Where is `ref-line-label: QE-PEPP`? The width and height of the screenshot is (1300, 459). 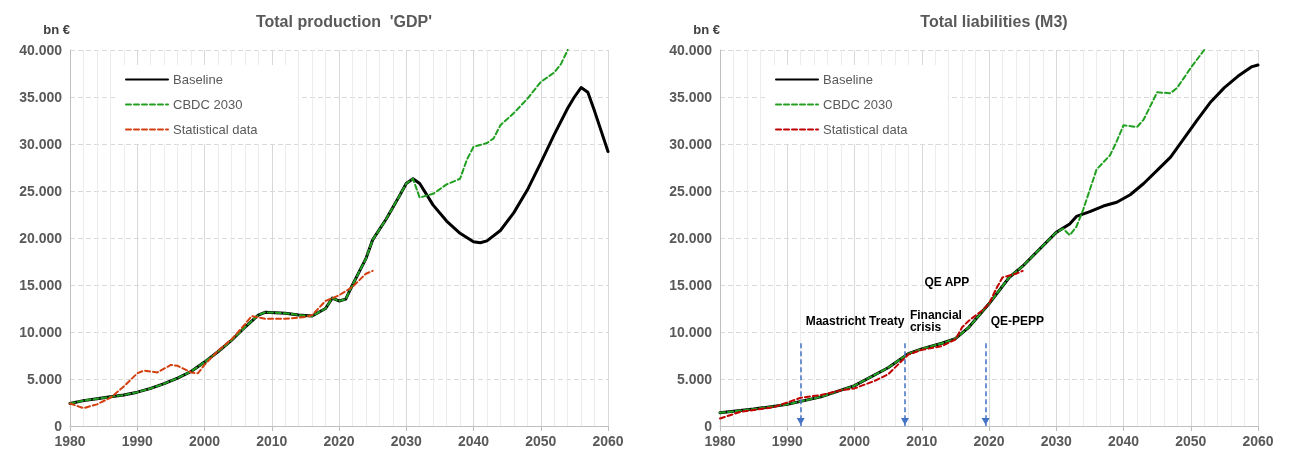 ref-line-label: QE-PEPP is located at coordinates (1017, 320).